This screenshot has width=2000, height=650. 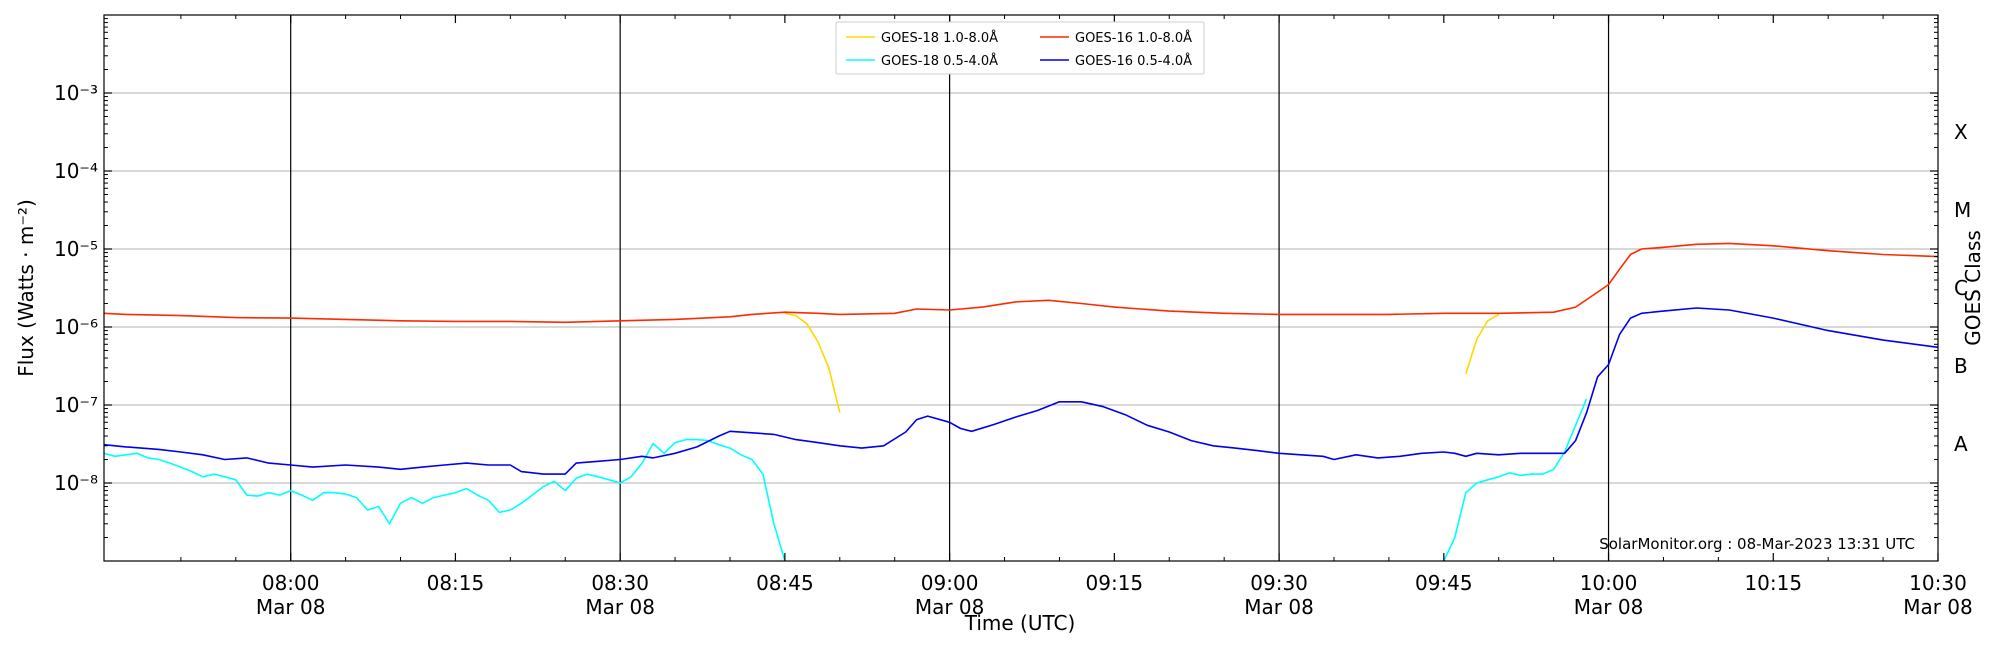 I want to click on goes-class-label: C, so click(x=1961, y=288).